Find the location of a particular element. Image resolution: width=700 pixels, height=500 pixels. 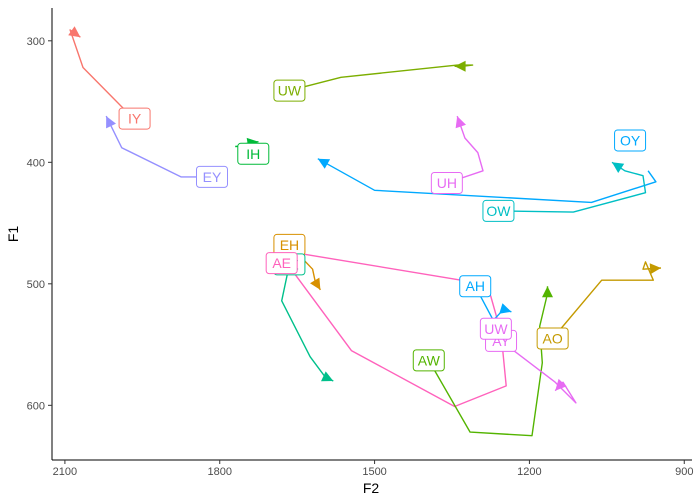

x-tick-label: 1200 is located at coordinates (529, 472).